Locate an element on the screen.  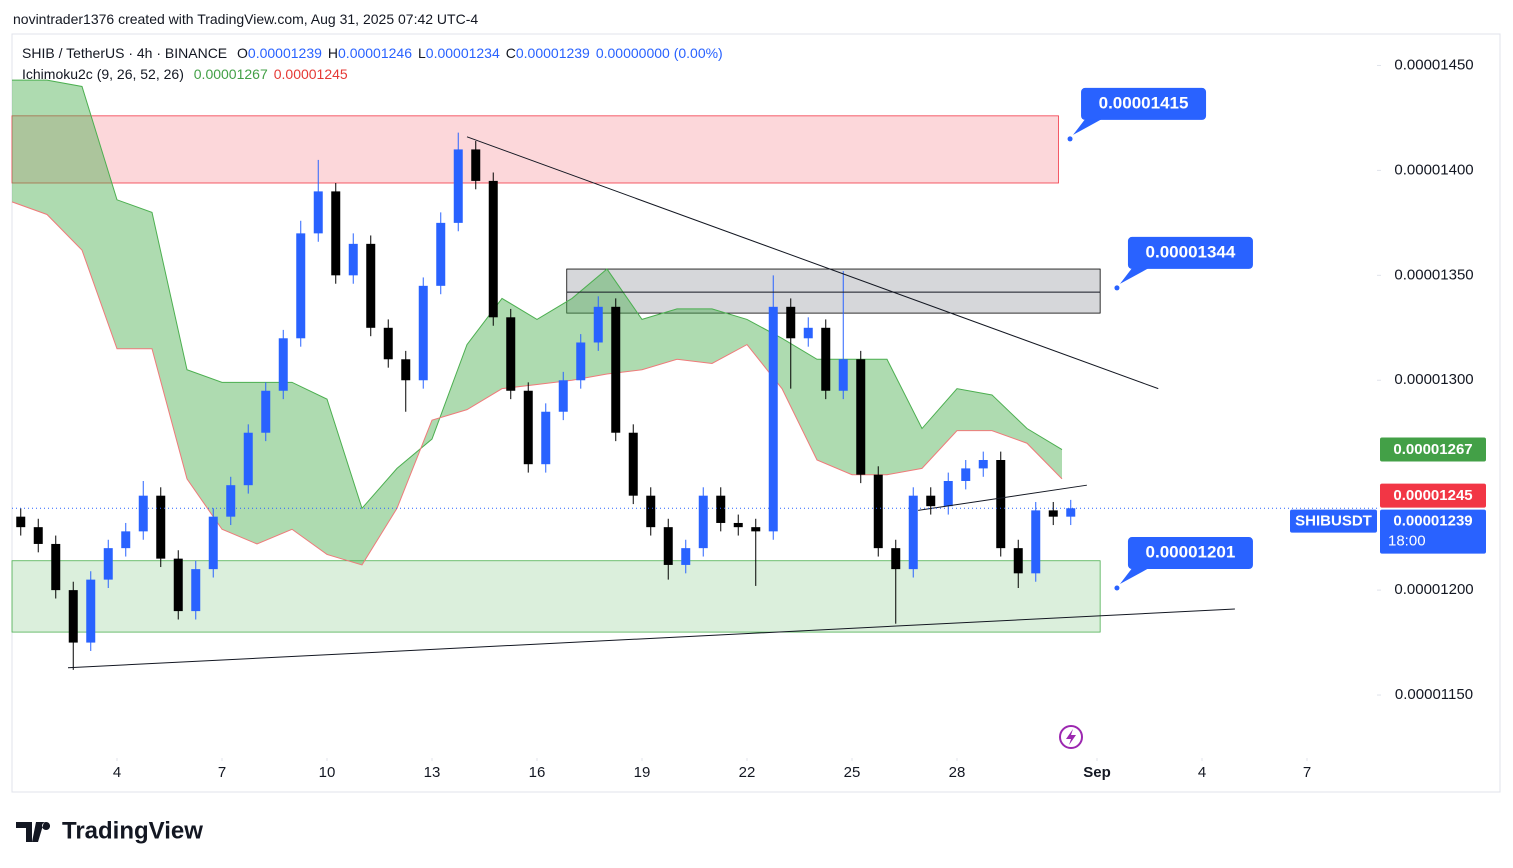
y-tick-label: 0.00001150 is located at coordinates (1434, 694).